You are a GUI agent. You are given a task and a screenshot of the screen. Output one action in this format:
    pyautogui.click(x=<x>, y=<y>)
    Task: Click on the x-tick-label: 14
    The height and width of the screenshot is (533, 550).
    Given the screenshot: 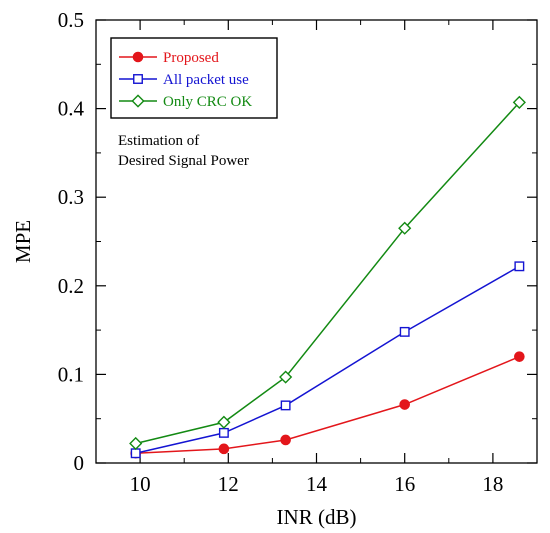 What is the action you would take?
    pyautogui.click(x=317, y=484)
    